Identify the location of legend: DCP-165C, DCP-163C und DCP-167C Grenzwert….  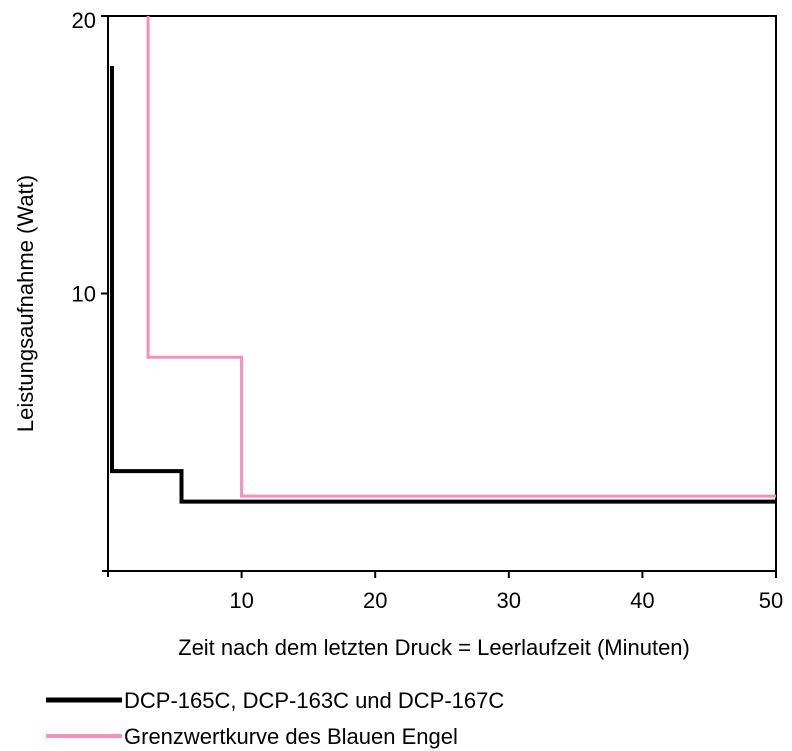
(275, 718).